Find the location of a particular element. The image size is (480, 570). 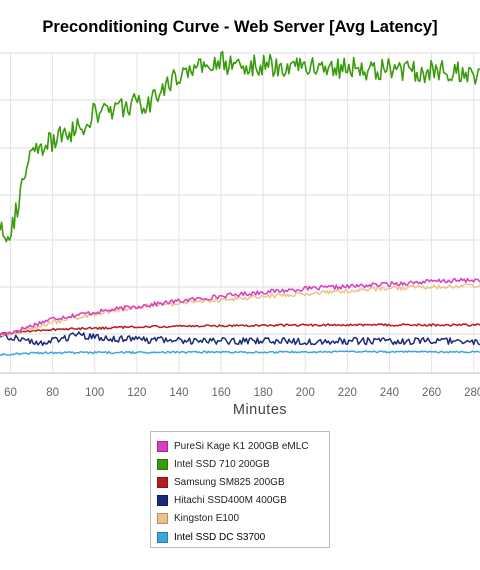

legend-item-kingston: Kingston E100 is located at coordinates (240, 519).